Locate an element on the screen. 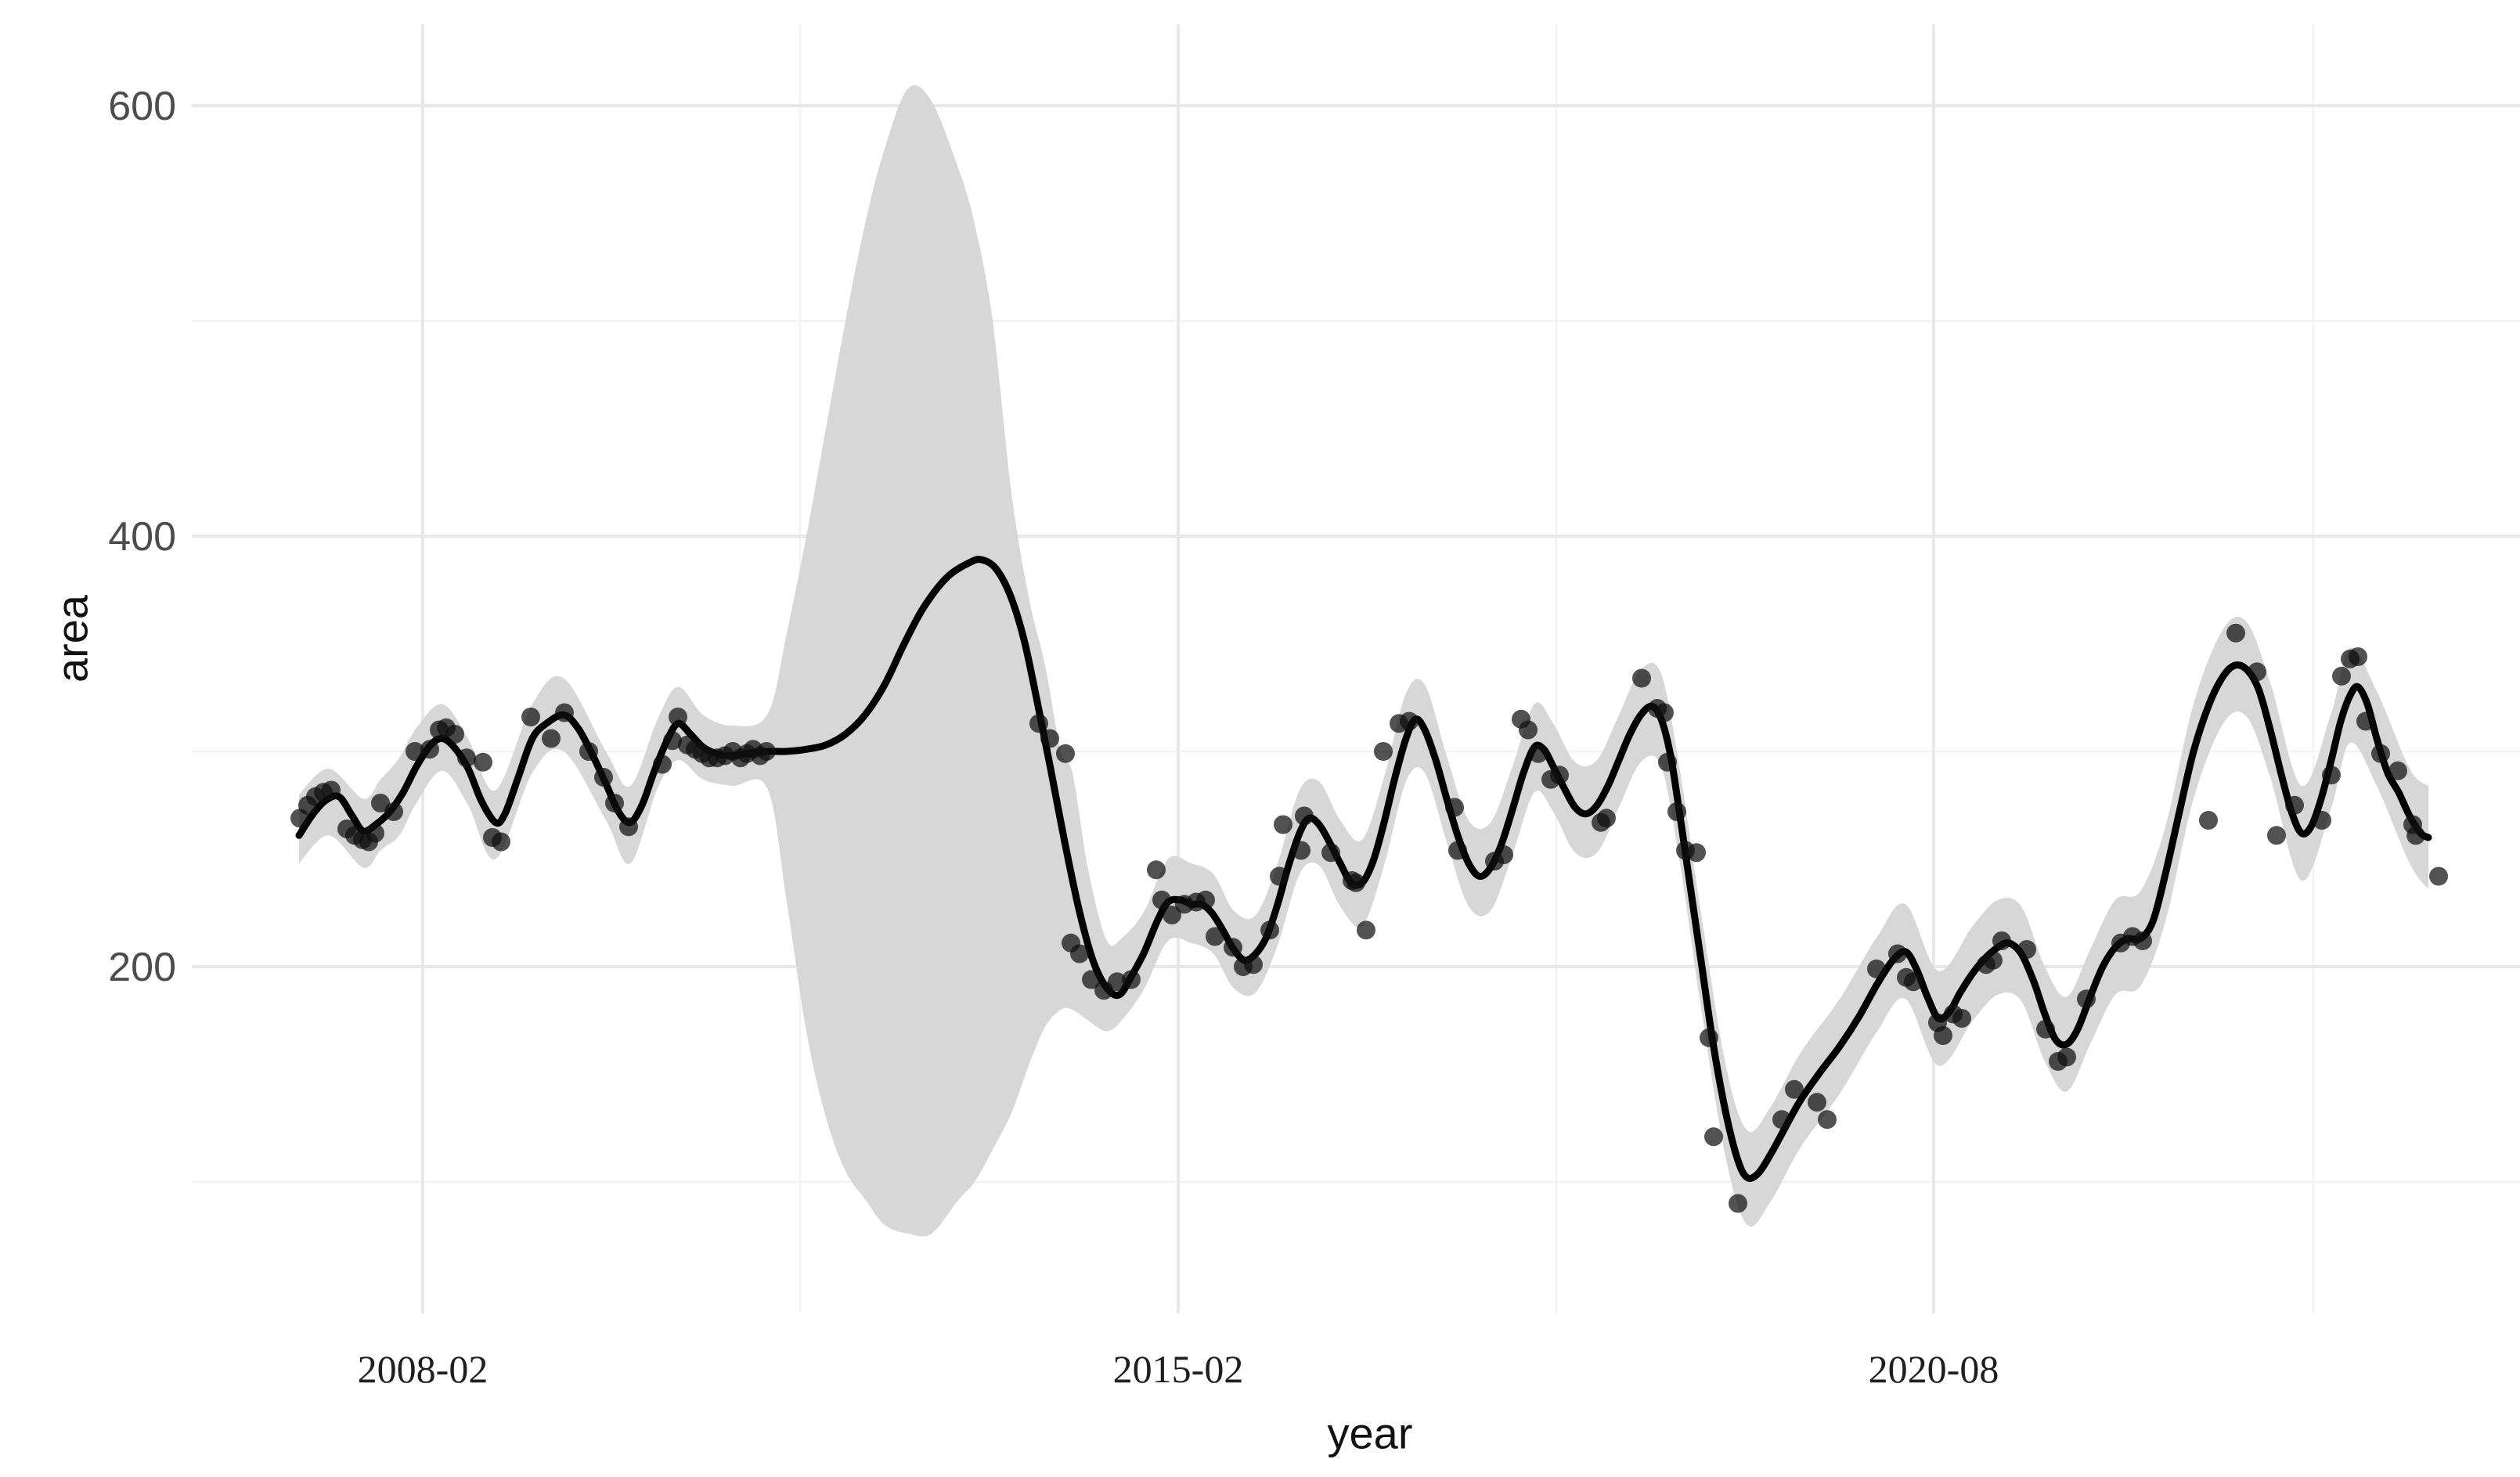 Image resolution: width=2520 pixels, height=1477 pixels. y-axis-title: area is located at coordinates (72, 638).